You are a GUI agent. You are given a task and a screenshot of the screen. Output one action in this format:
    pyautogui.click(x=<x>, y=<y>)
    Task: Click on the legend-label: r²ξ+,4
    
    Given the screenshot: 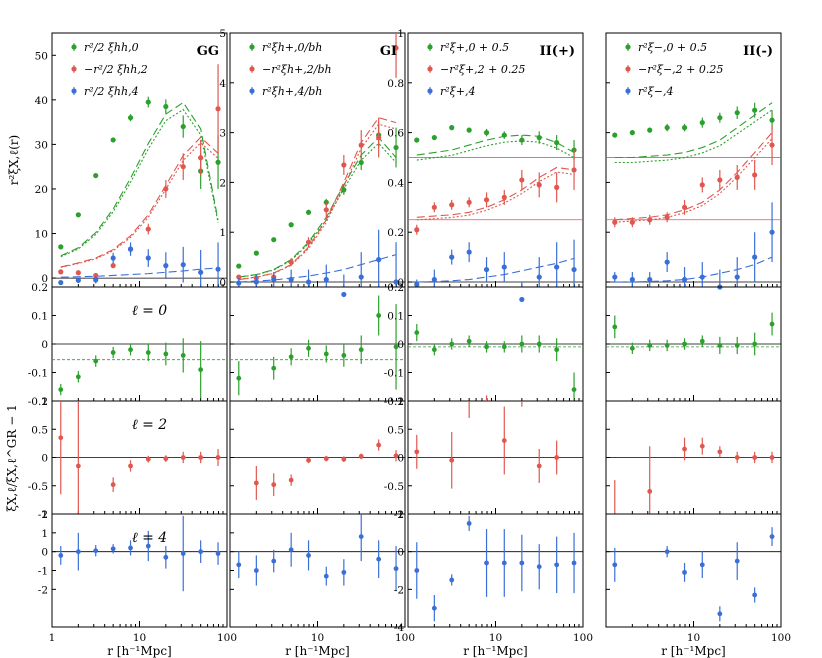 What is the action you would take?
    pyautogui.click(x=457, y=91)
    